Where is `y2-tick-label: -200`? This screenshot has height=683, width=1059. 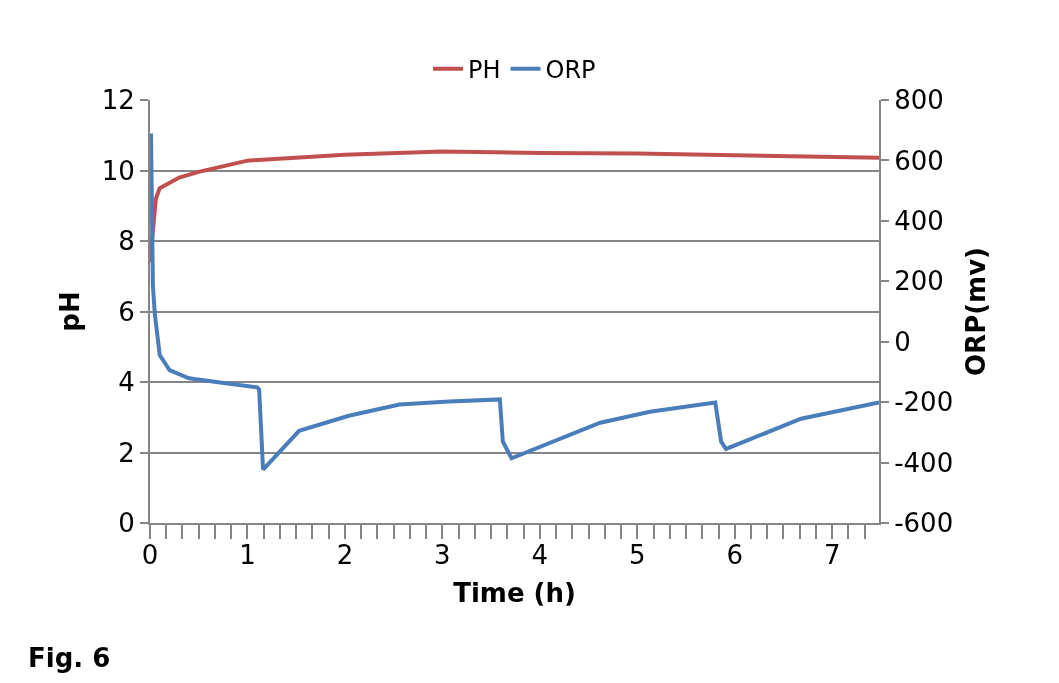
y2-tick-label: -200 is located at coordinates (924, 402).